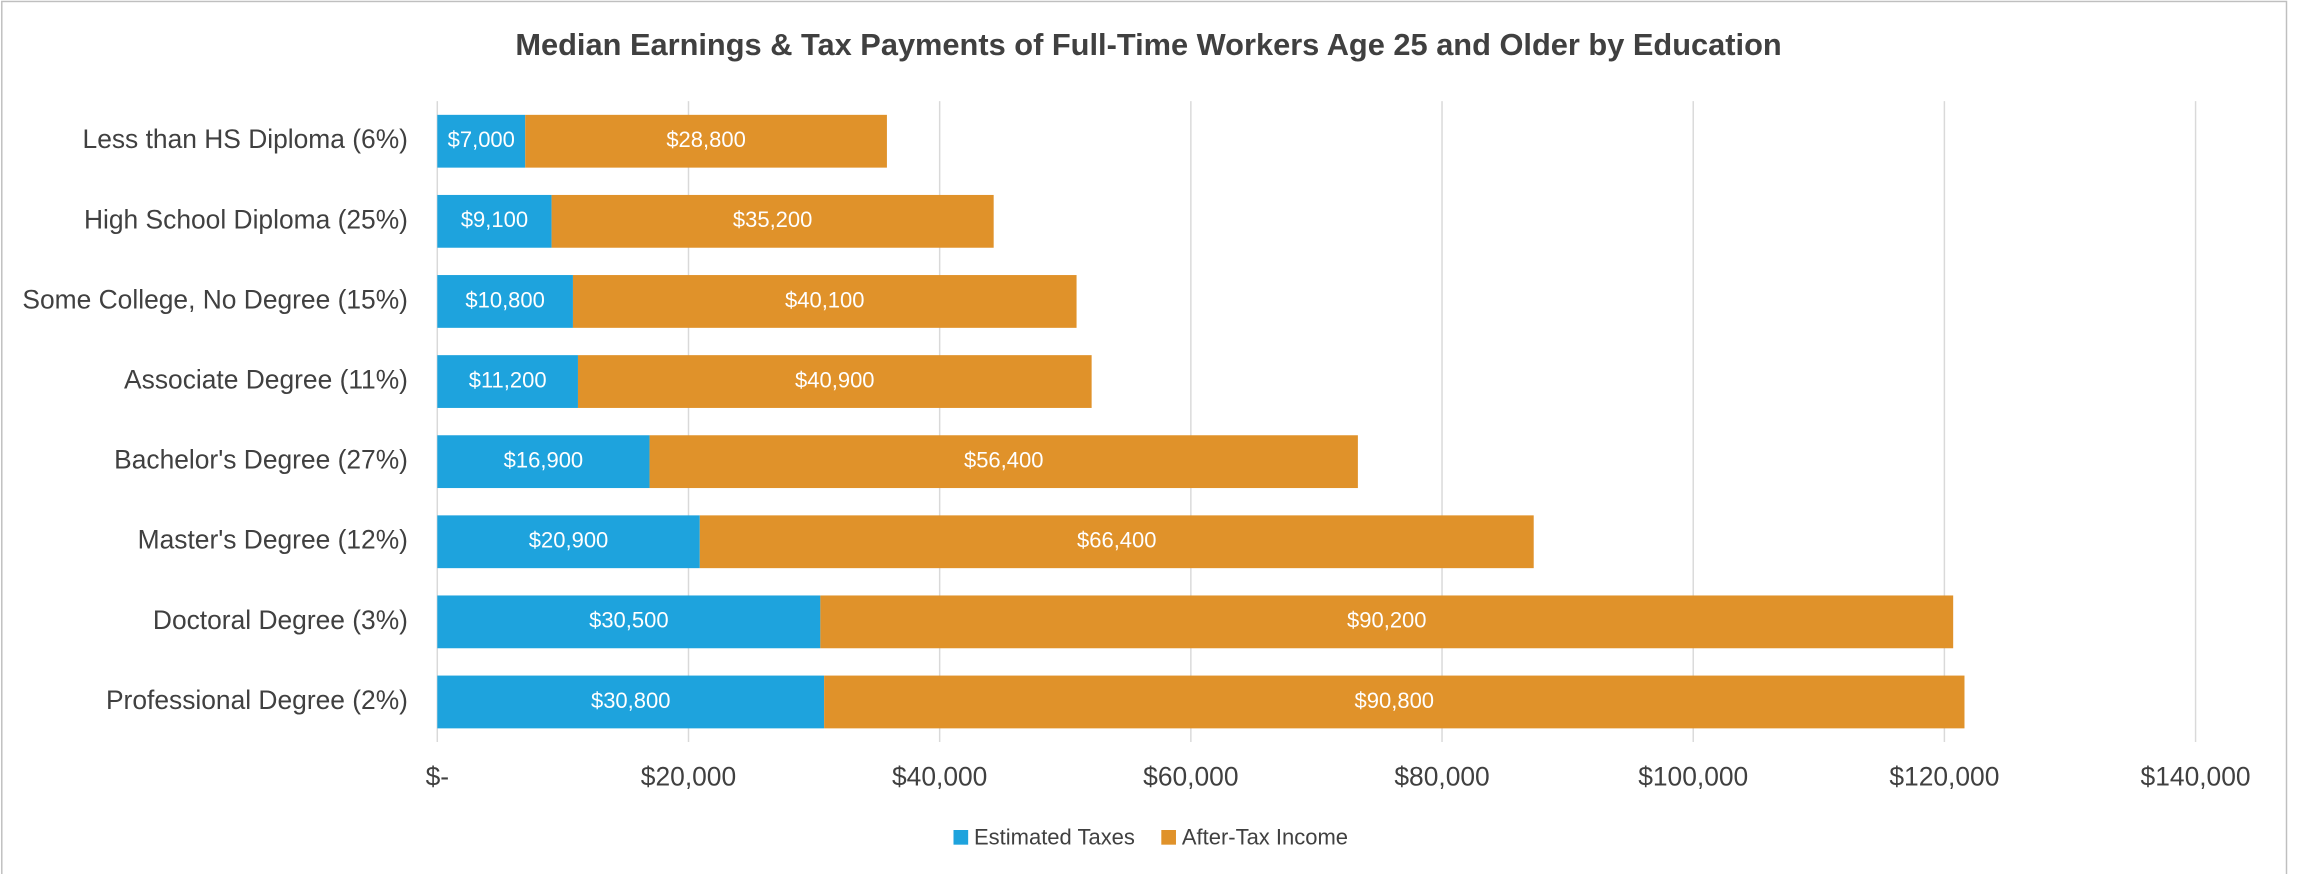 Image resolution: width=2300 pixels, height=874 pixels. I want to click on y-tick-label: Doctoral Degree (3%), so click(280, 620).